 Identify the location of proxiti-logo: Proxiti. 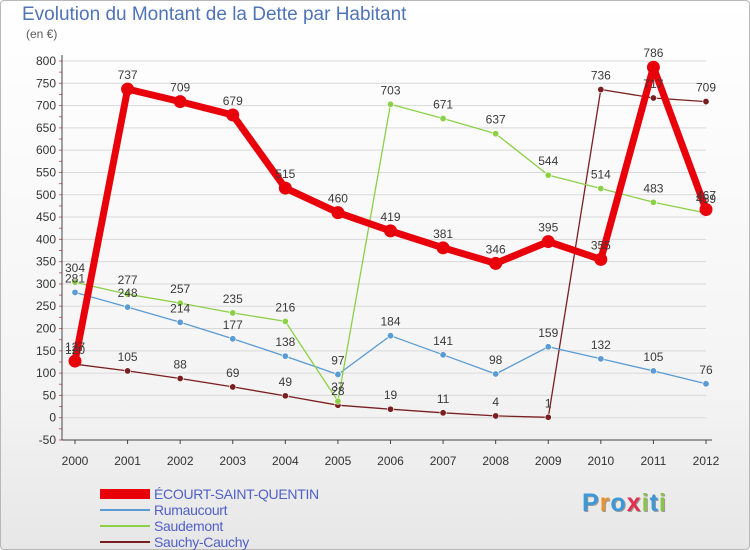
(624, 503).